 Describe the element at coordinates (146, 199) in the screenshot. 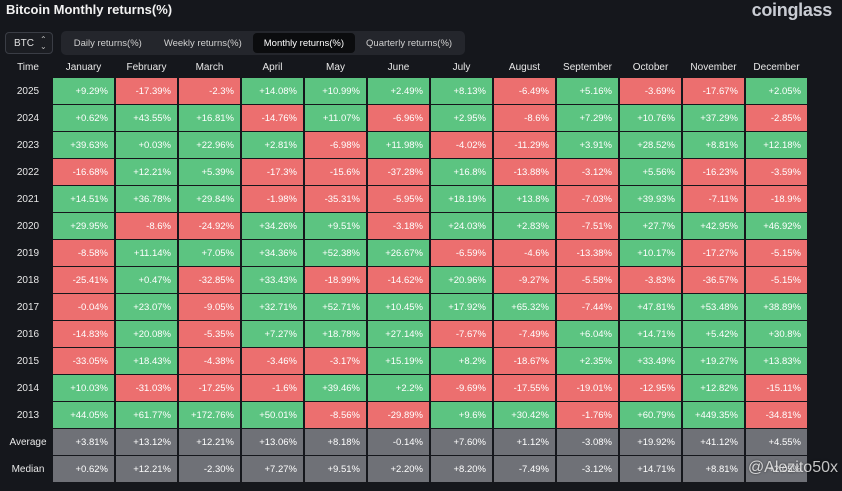

I see `return-cell: +36.78%` at that location.